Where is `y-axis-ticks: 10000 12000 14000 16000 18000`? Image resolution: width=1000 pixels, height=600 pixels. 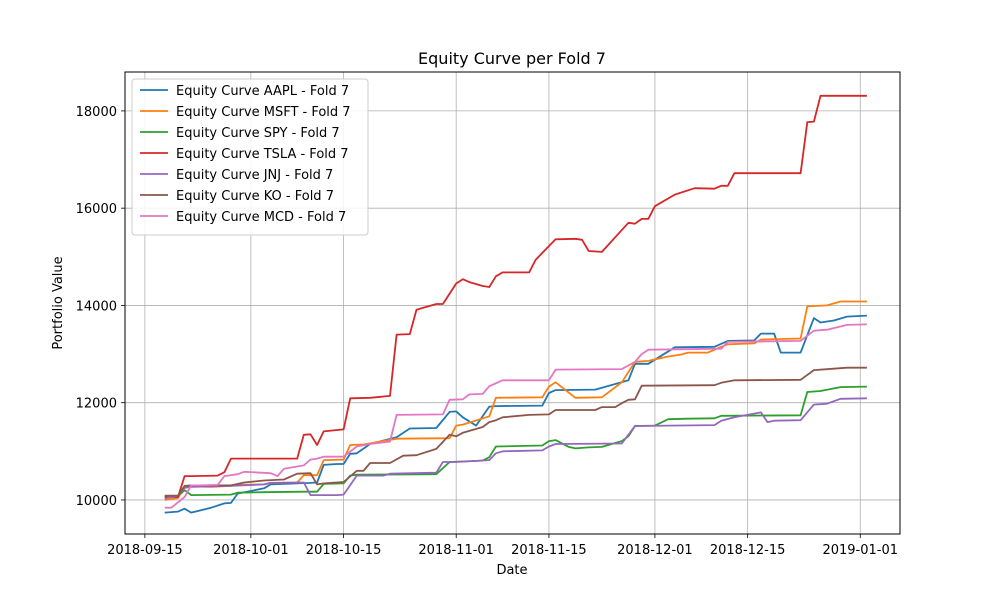
y-axis-ticks: 10000 12000 14000 16000 18000 is located at coordinates (100, 307).